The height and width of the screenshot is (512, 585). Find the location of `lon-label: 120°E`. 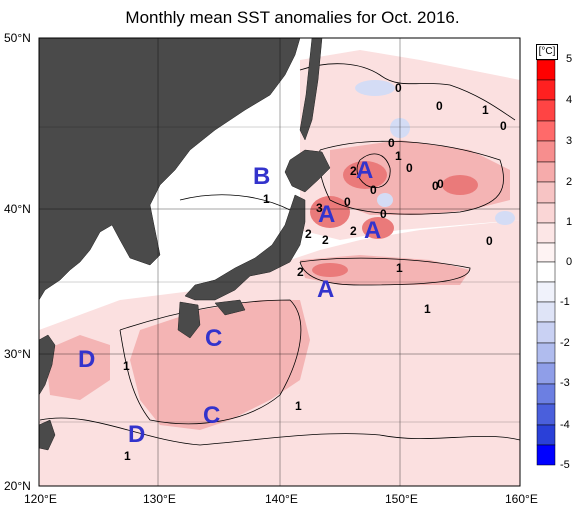

lon-label: 120°E is located at coordinates (40, 499).